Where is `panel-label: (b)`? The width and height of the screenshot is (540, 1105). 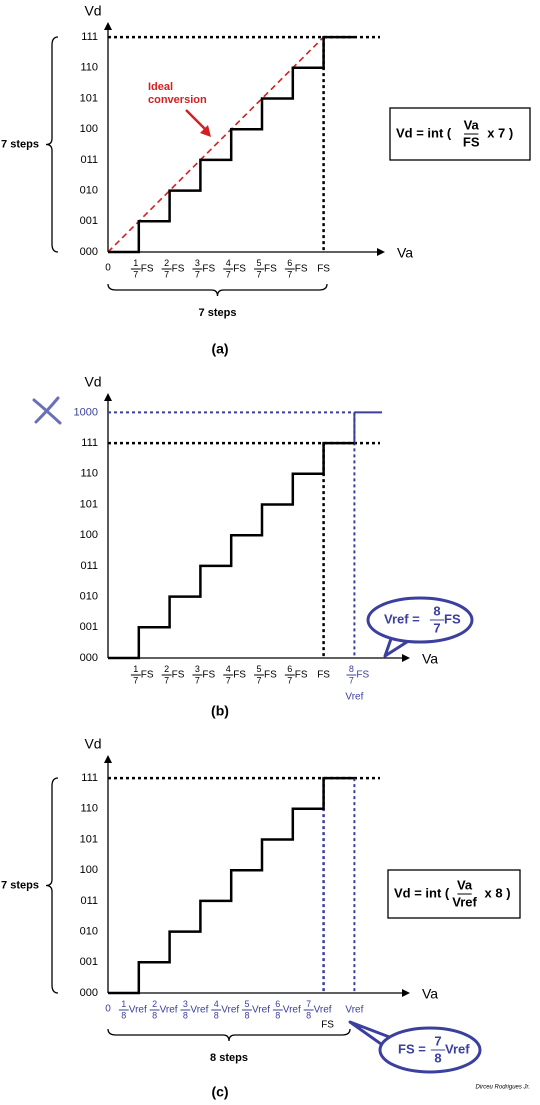 panel-label: (b) is located at coordinates (220, 711).